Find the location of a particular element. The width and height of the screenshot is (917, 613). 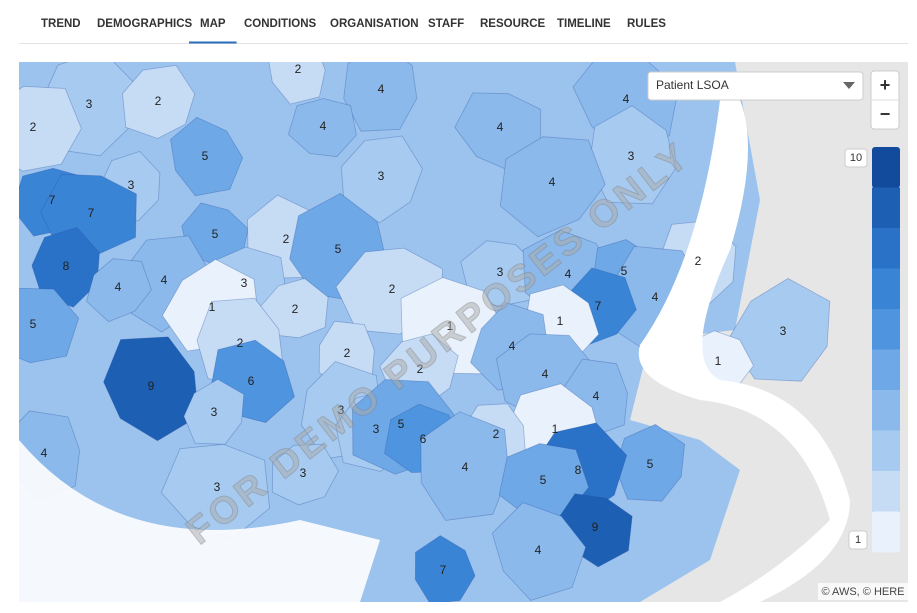

river is located at coordinates (199, 521).